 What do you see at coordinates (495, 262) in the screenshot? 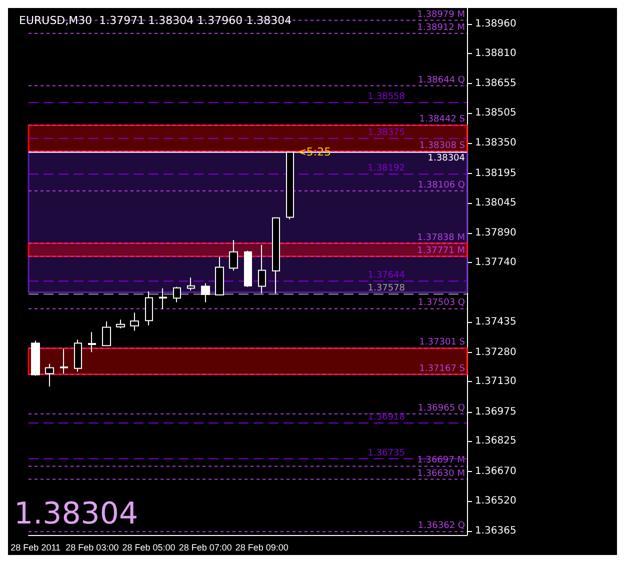
I see `y-tick-label: 1.37740` at bounding box center [495, 262].